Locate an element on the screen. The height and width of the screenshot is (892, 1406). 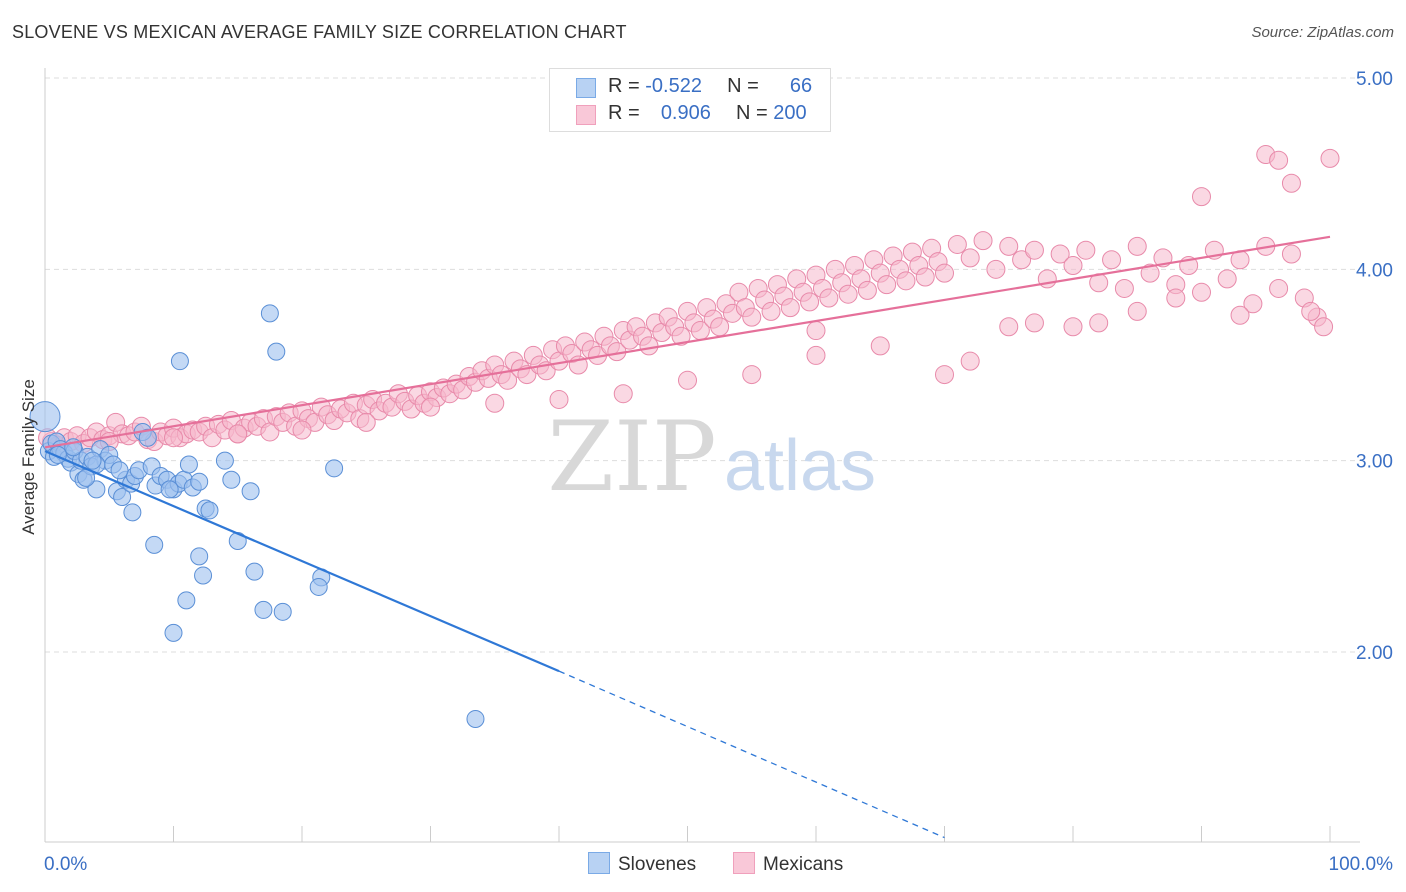
bottom-legend-mexicans: Mexicans is located at coordinates (788, 864).